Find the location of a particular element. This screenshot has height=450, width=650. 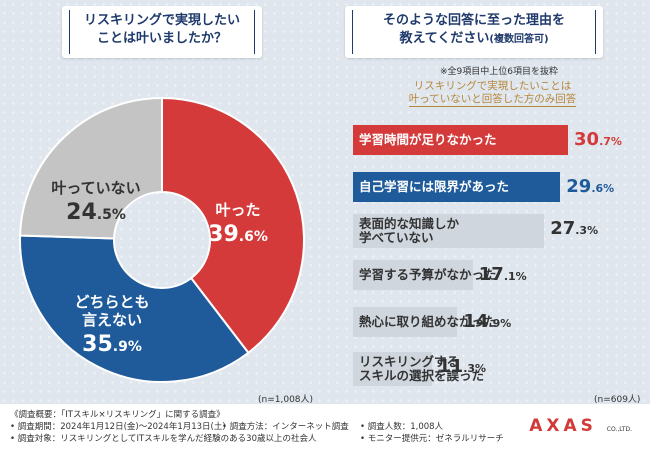

bar-label-5-line-0: リスキリングする is located at coordinates (409, 361).